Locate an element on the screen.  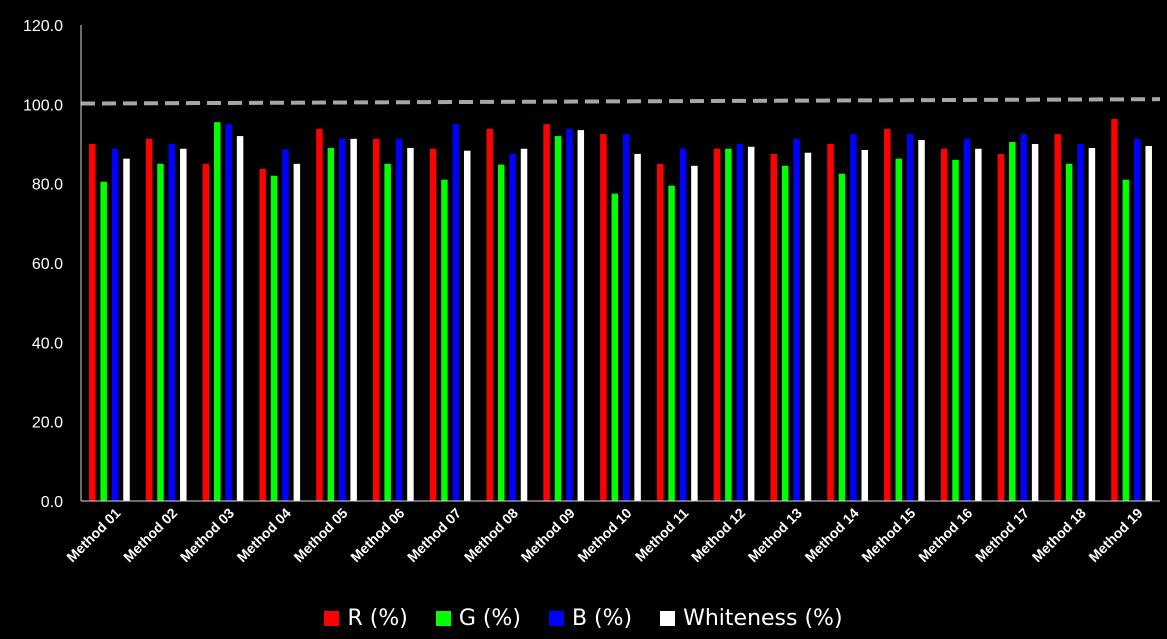
x-tick-label: Method 06 is located at coordinates (377, 535).